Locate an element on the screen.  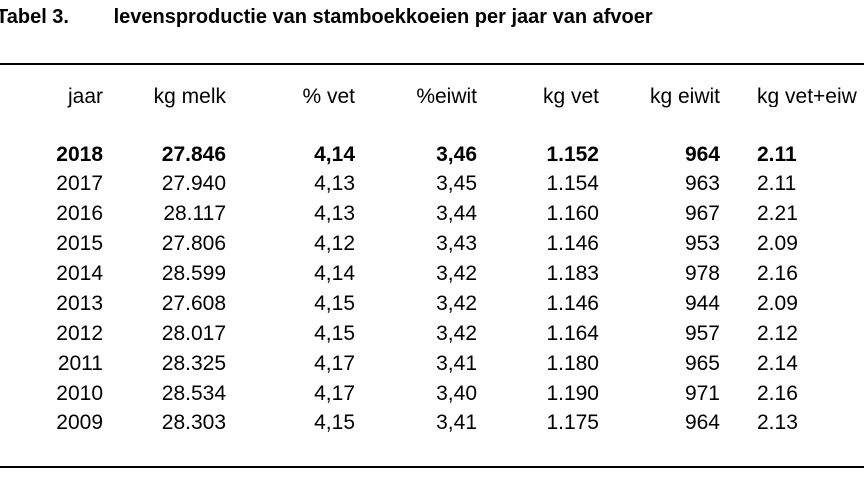
table-cell-kg-melk: 28.534 is located at coordinates (193, 393).